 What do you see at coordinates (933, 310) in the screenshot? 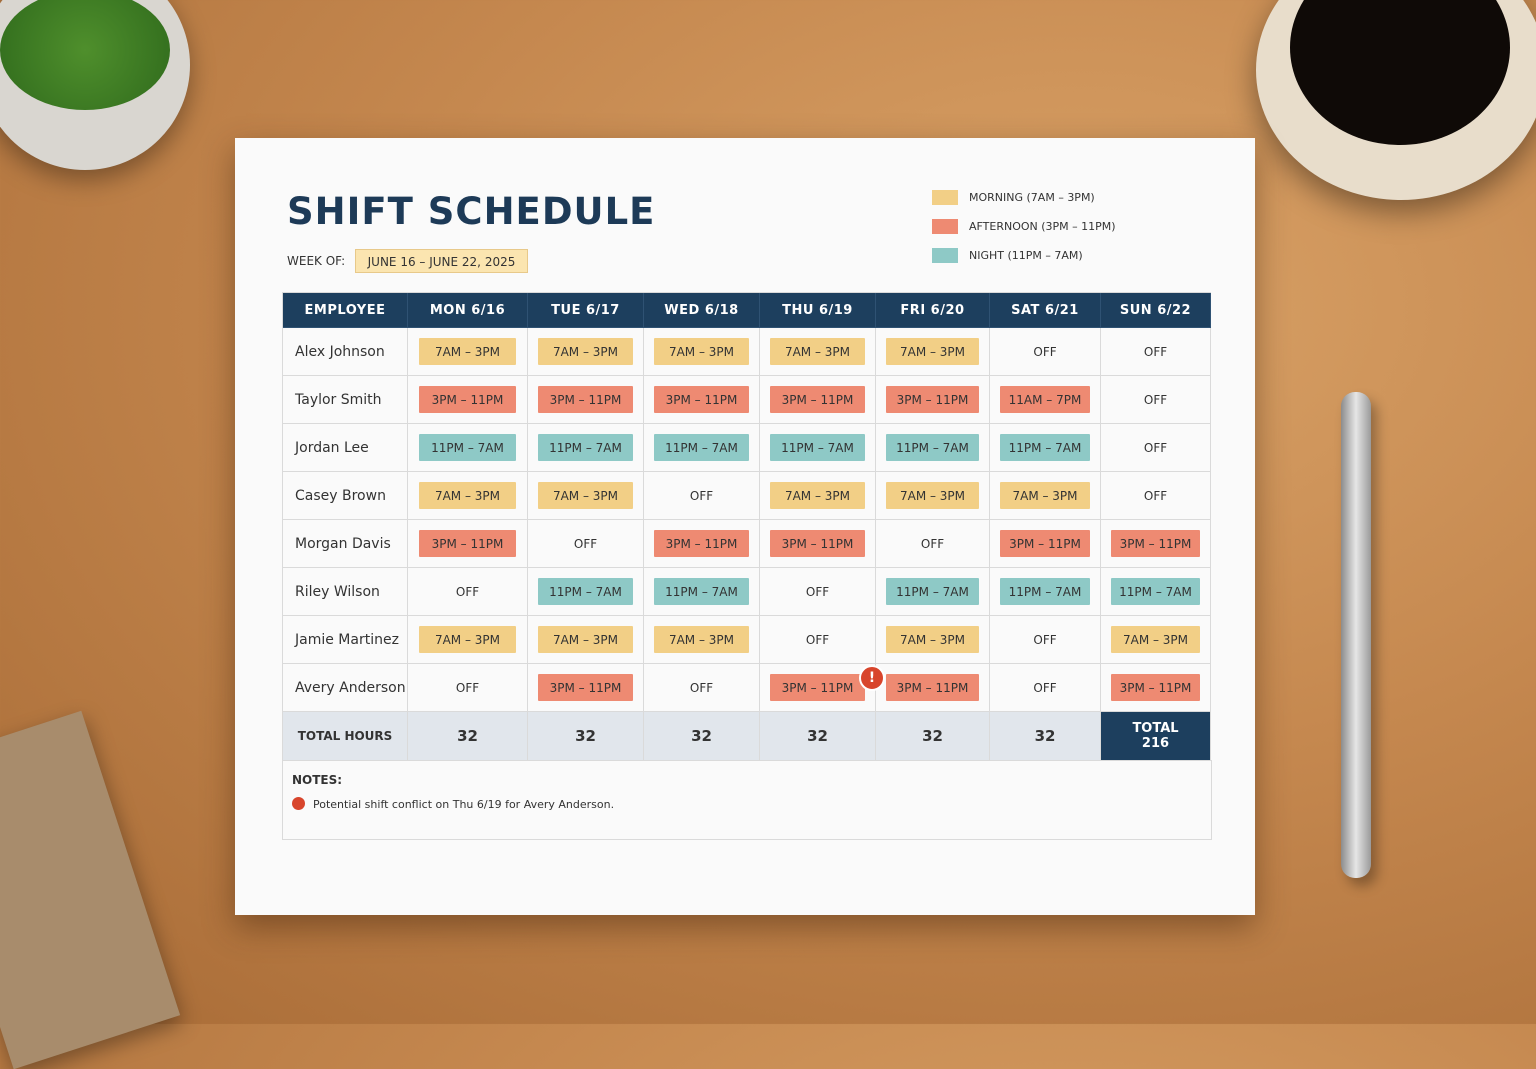
I see `column-header: FRI 6/20` at bounding box center [933, 310].